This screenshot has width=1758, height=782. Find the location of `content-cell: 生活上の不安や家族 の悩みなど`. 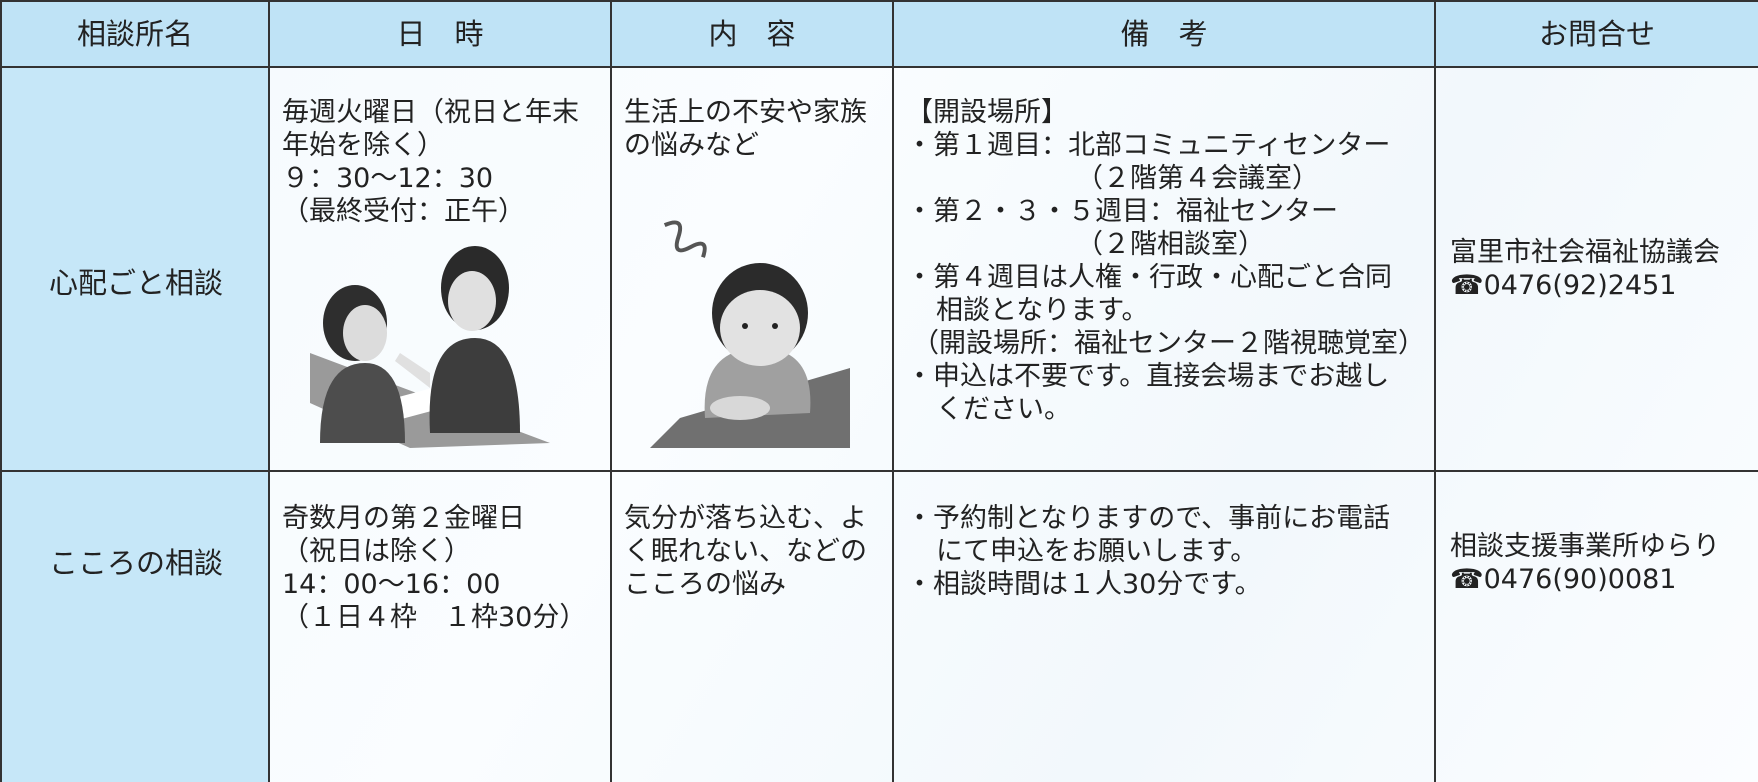

content-cell: 生活上の不安や家族 の悩みなど is located at coordinates (753, 270).